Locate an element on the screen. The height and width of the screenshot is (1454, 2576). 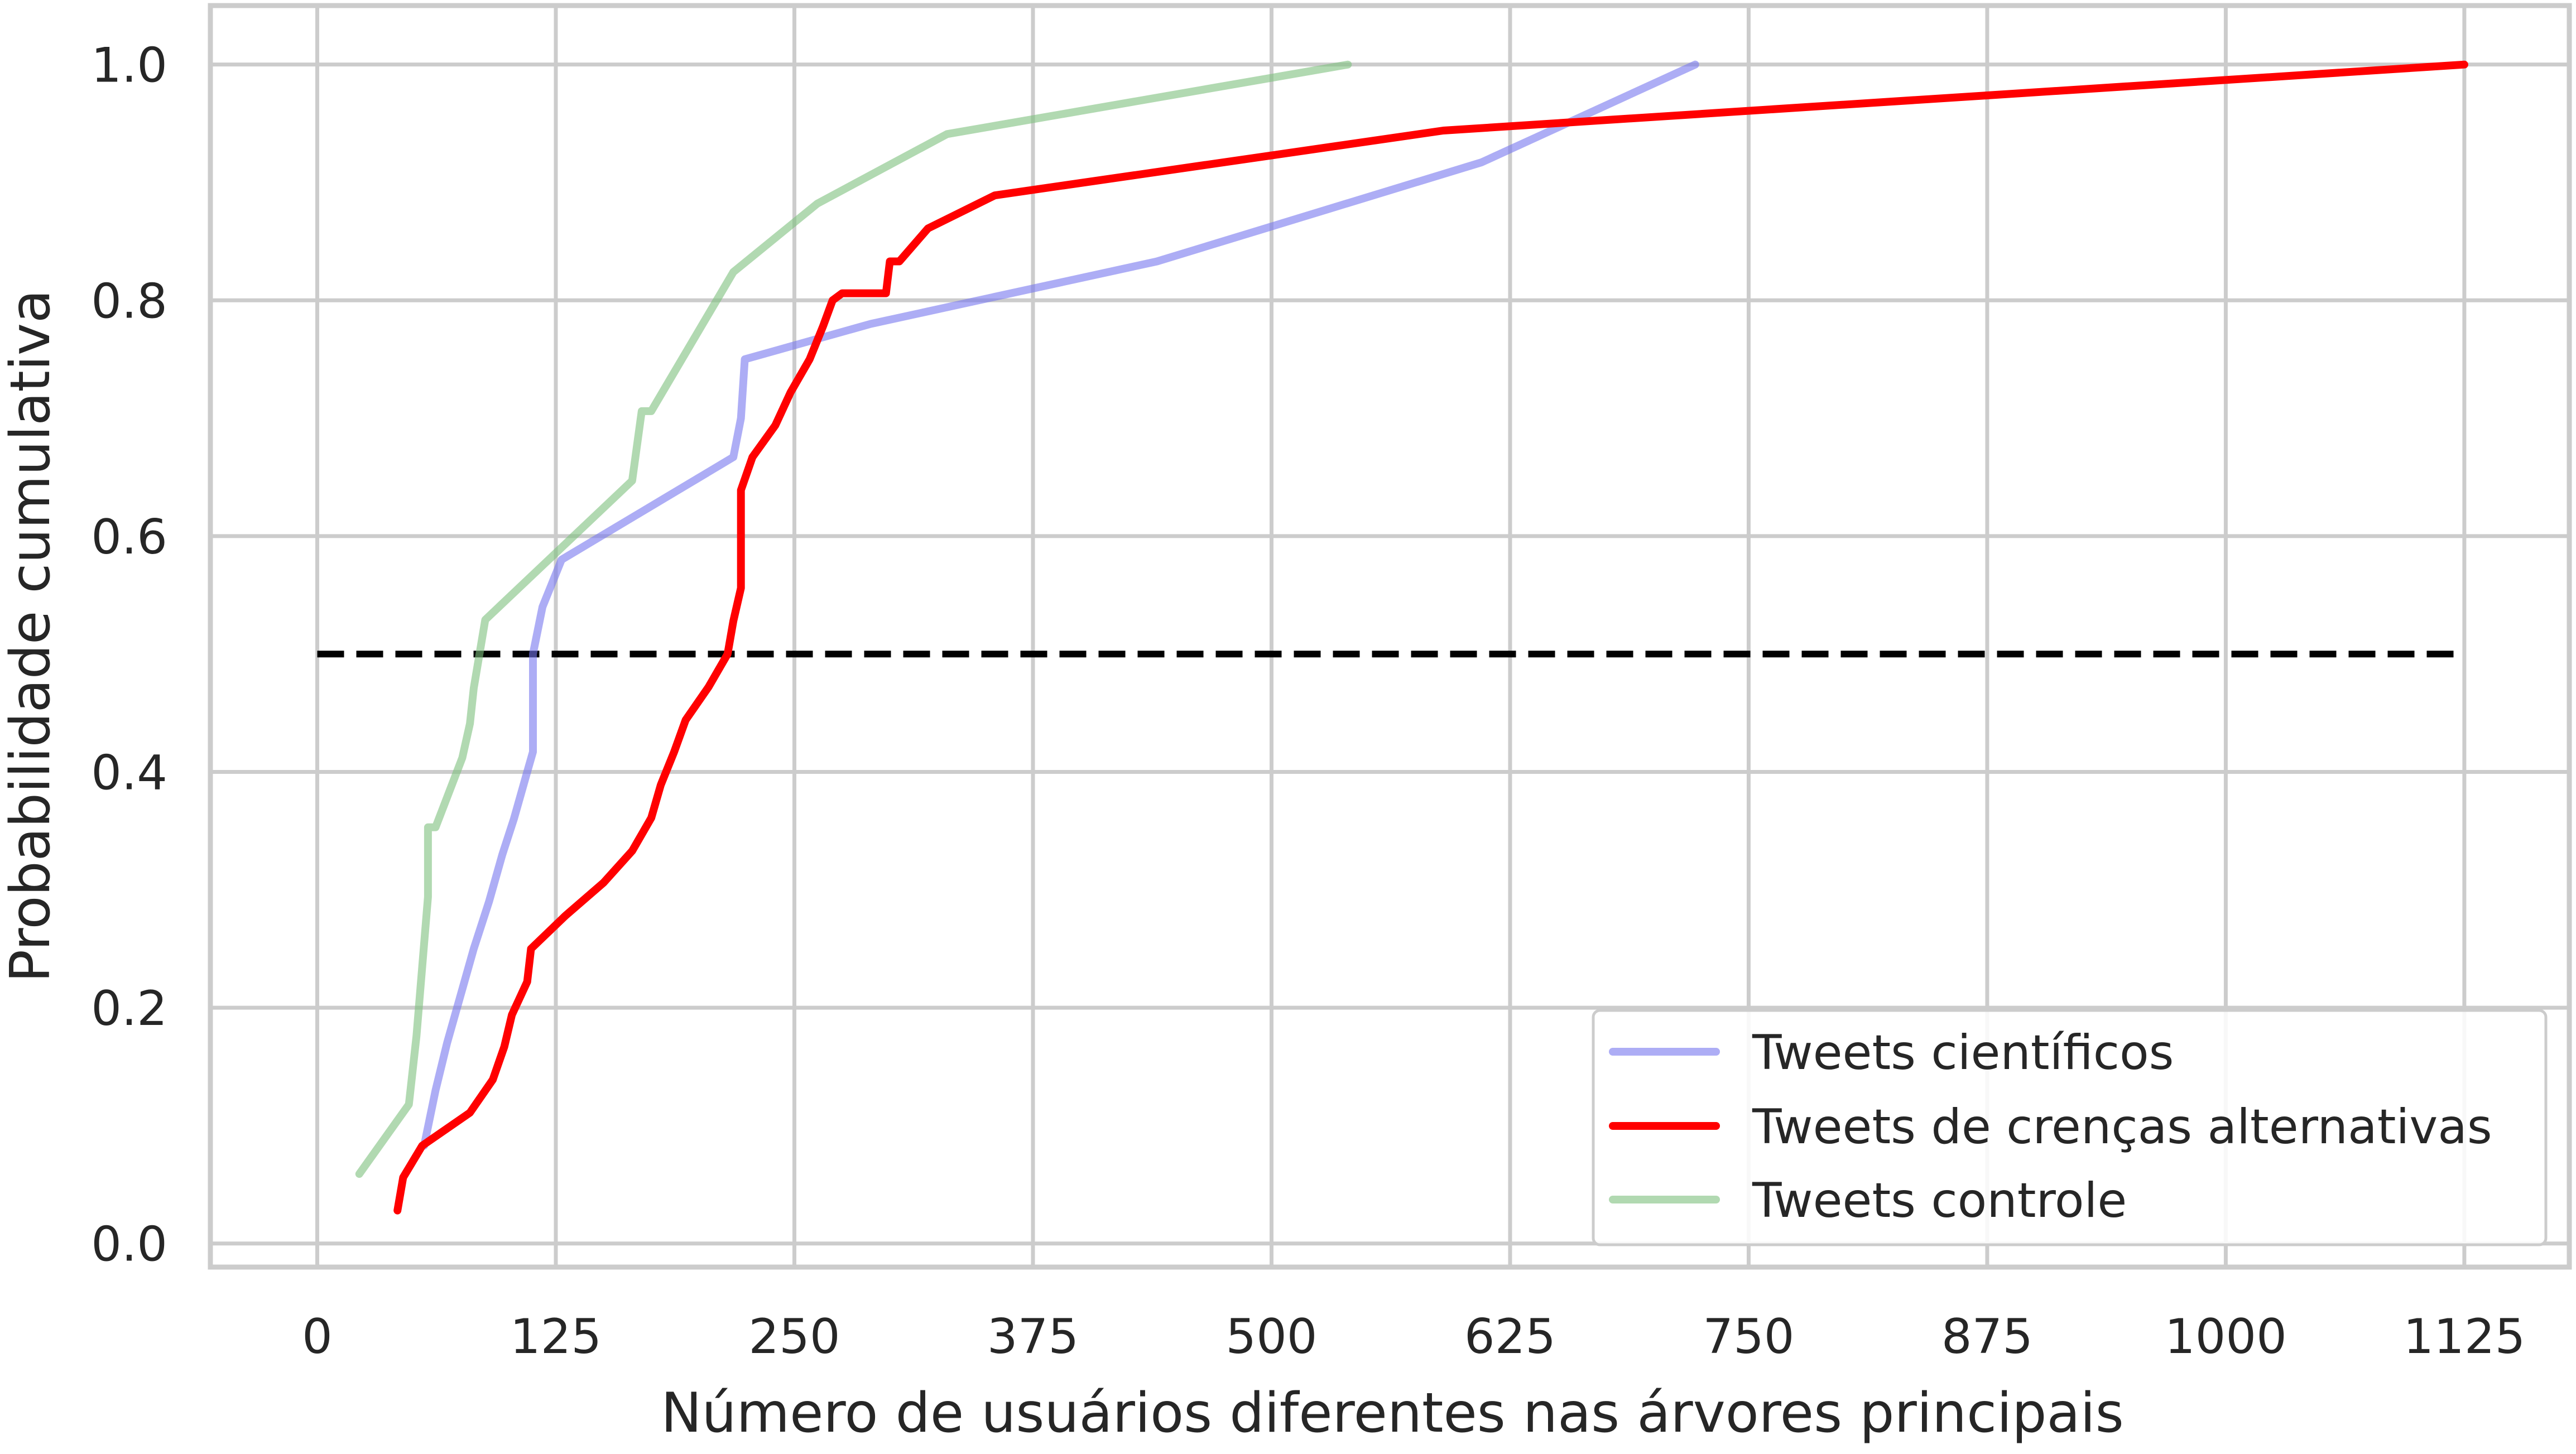
legend-label: Tweets controle is located at coordinates (1939, 1201).